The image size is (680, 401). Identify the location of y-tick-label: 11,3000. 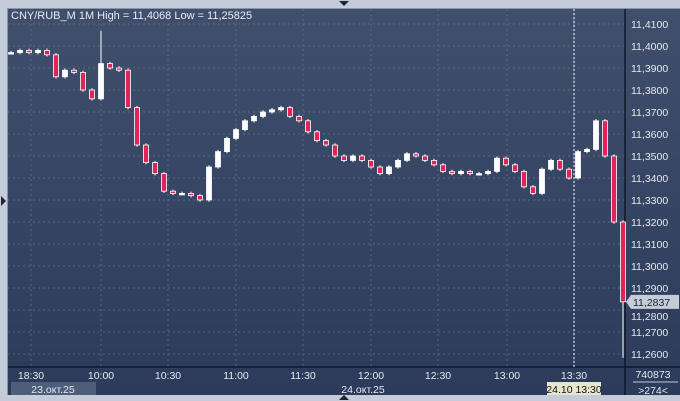
(649, 267).